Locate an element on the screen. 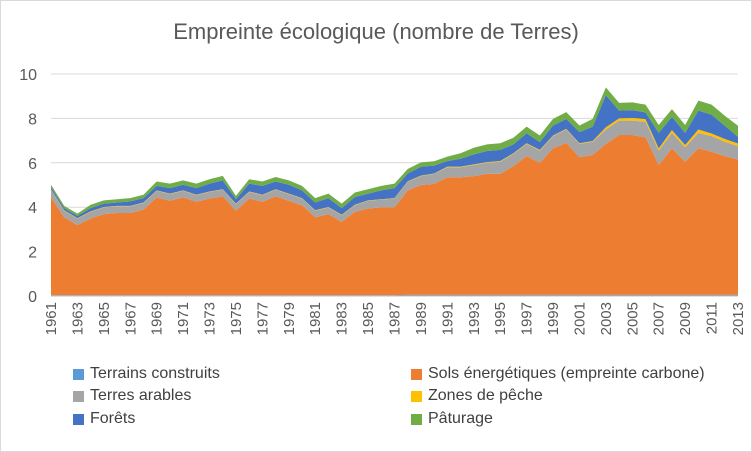 The height and width of the screenshot is (452, 752). y-tick-label: 2 is located at coordinates (32, 253).